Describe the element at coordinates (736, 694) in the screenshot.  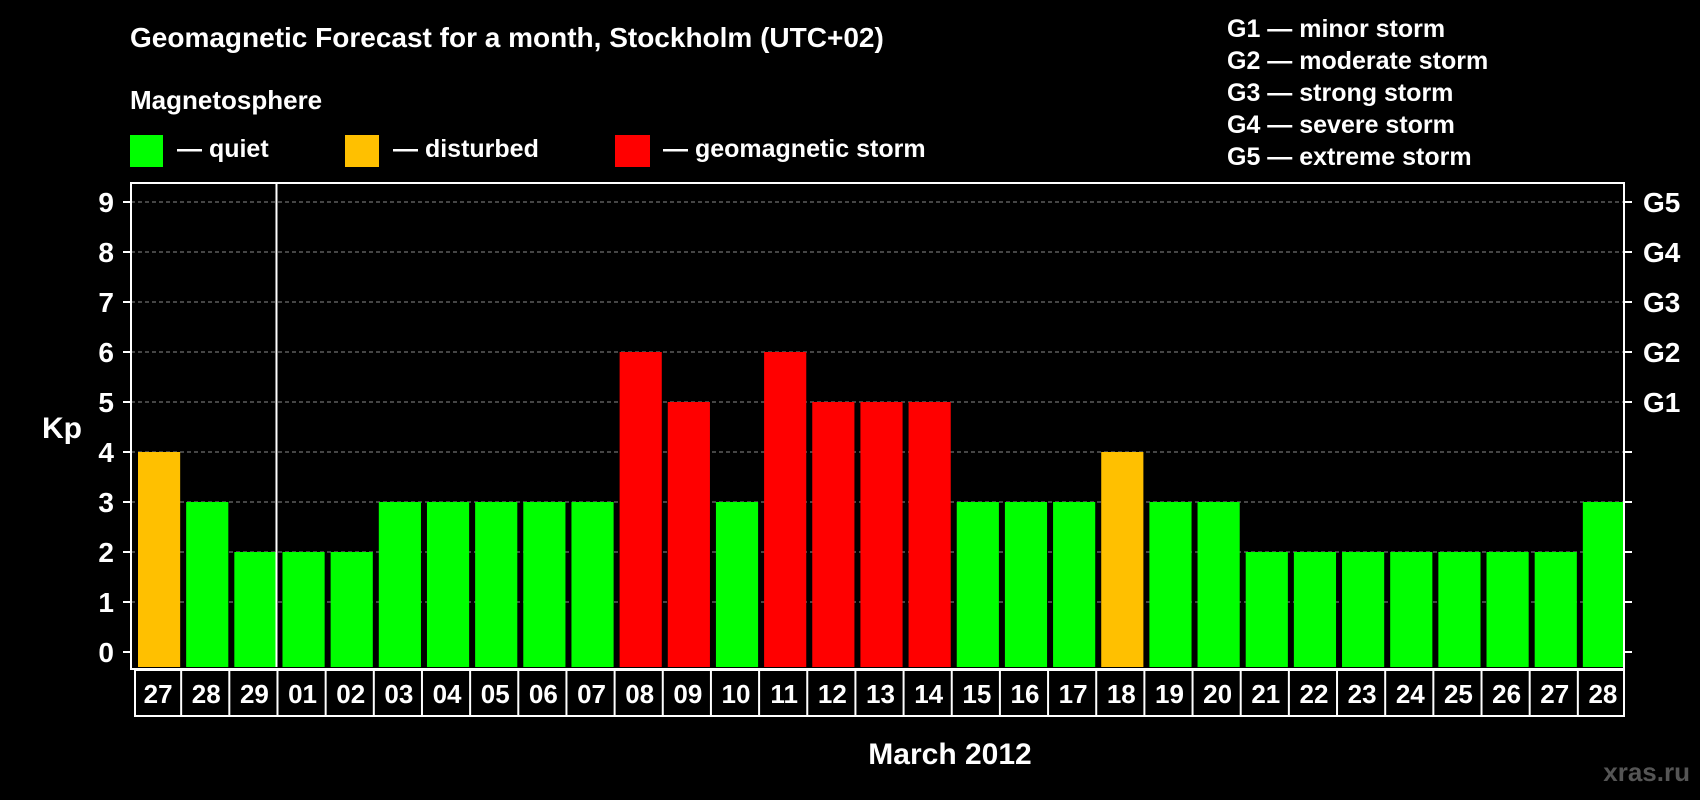
I see `x-tick-label: 10` at that location.